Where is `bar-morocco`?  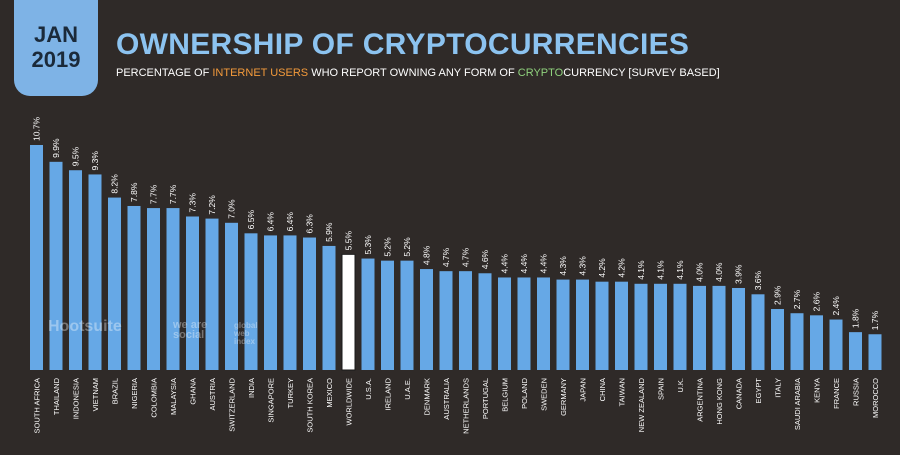
bar-morocco is located at coordinates (875, 352).